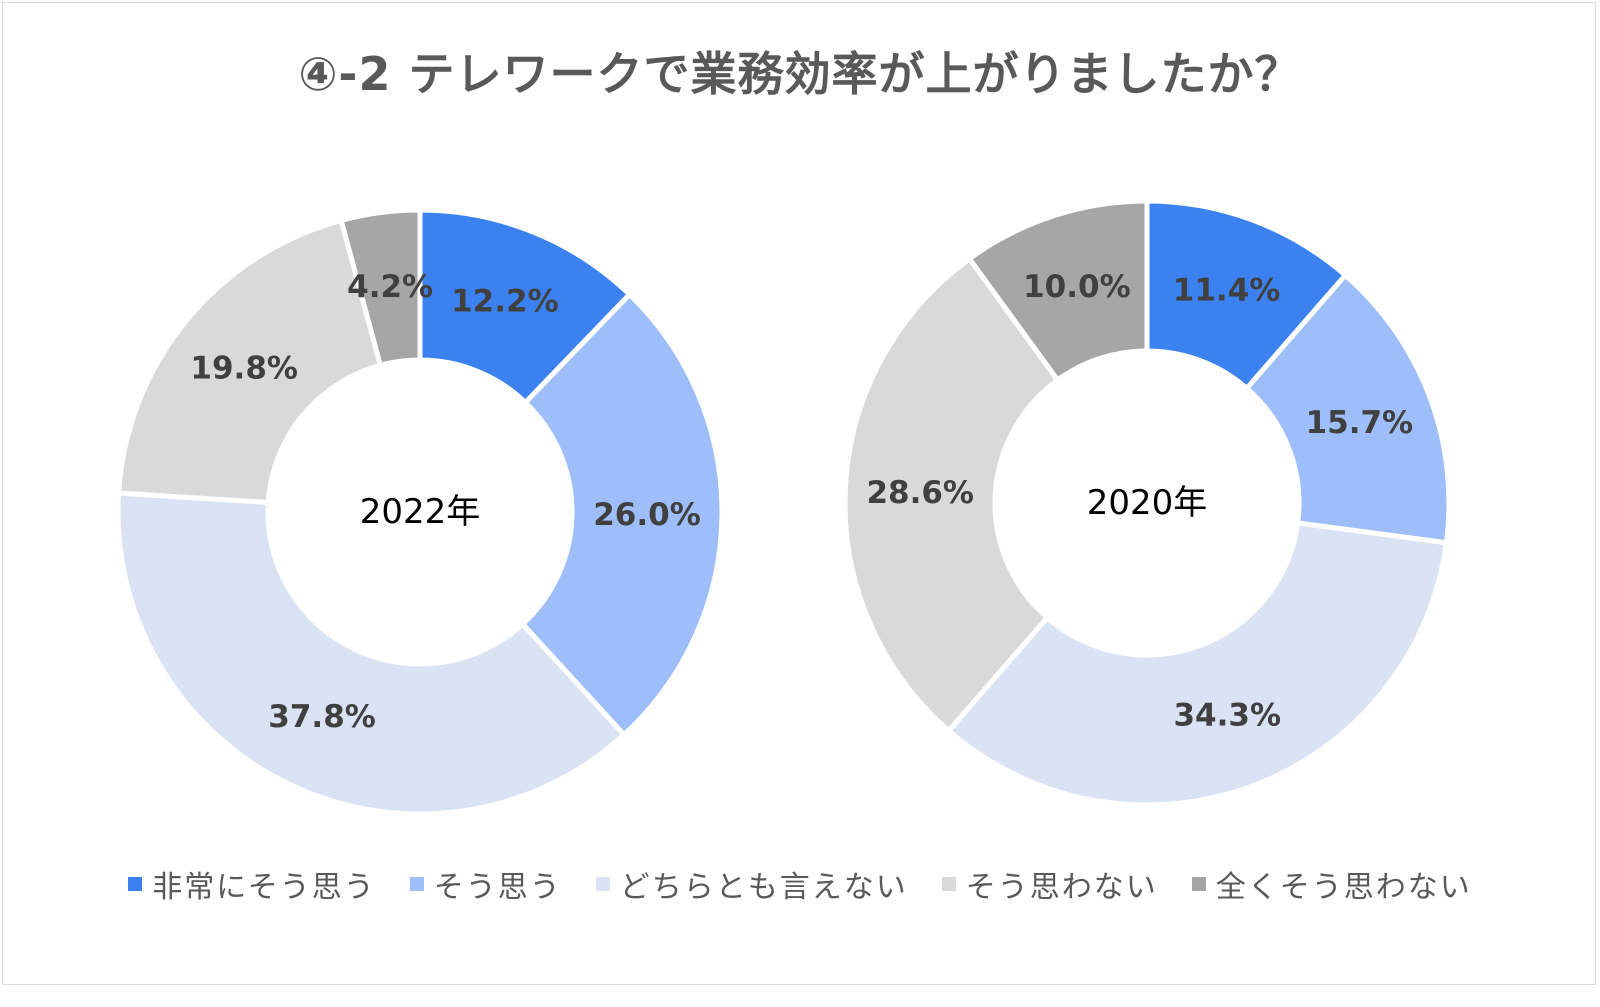  Describe the element at coordinates (1061, 887) in the screenshot. I see `legend-label: そう思わない` at that location.